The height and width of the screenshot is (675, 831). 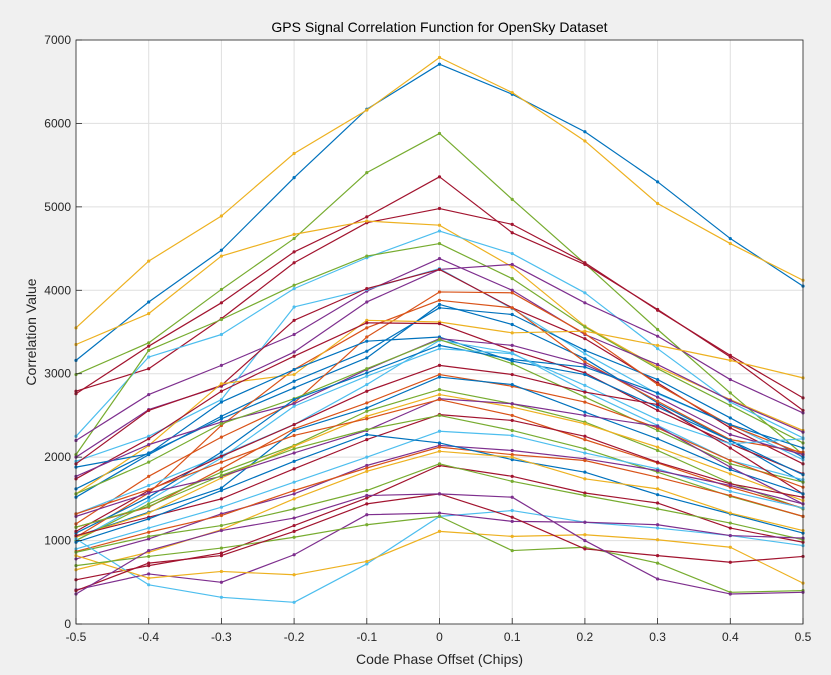 What do you see at coordinates (439, 637) in the screenshot?
I see `x-tick-label: 0` at bounding box center [439, 637].